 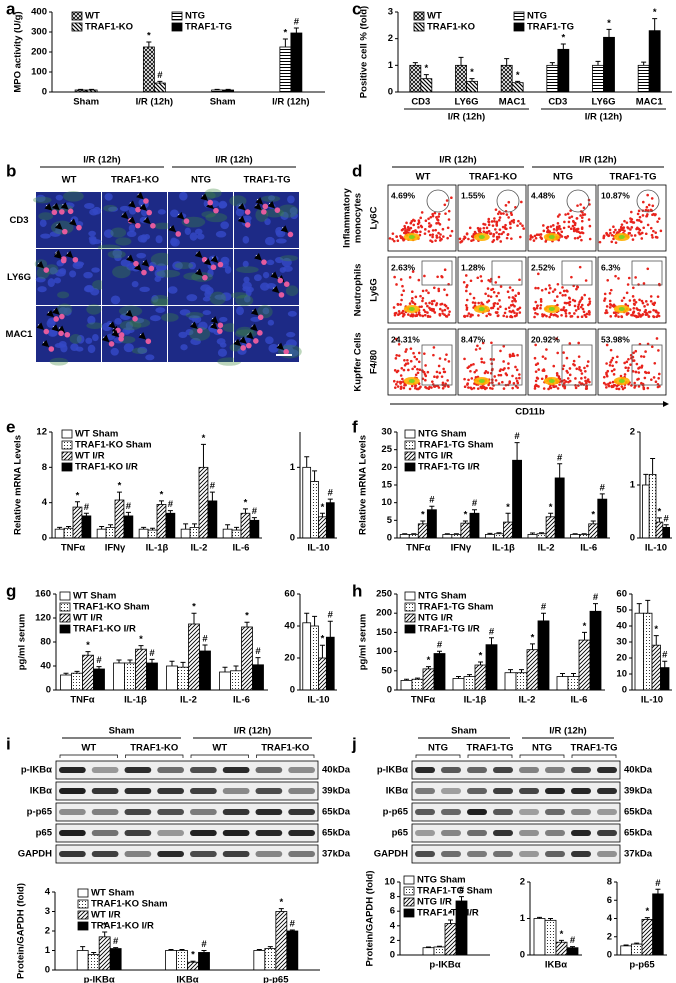 I want to click on protein-size: 40kDa, so click(x=638, y=770).